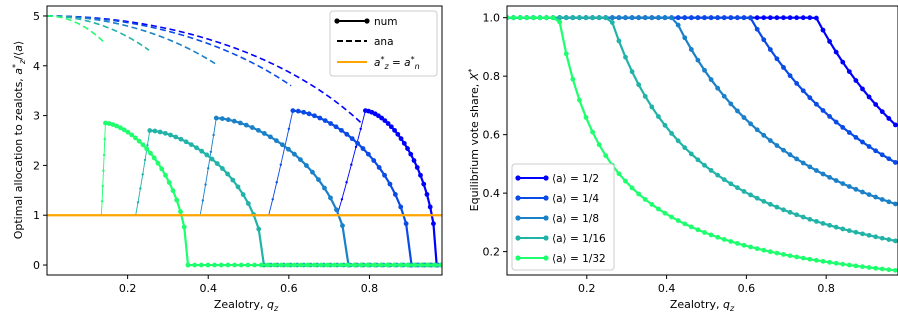 Image resolution: width=898 pixels, height=320 pixels. What do you see at coordinates (667, 288) in the screenshot?
I see `right-x-tick-label: 0.4` at bounding box center [667, 288].